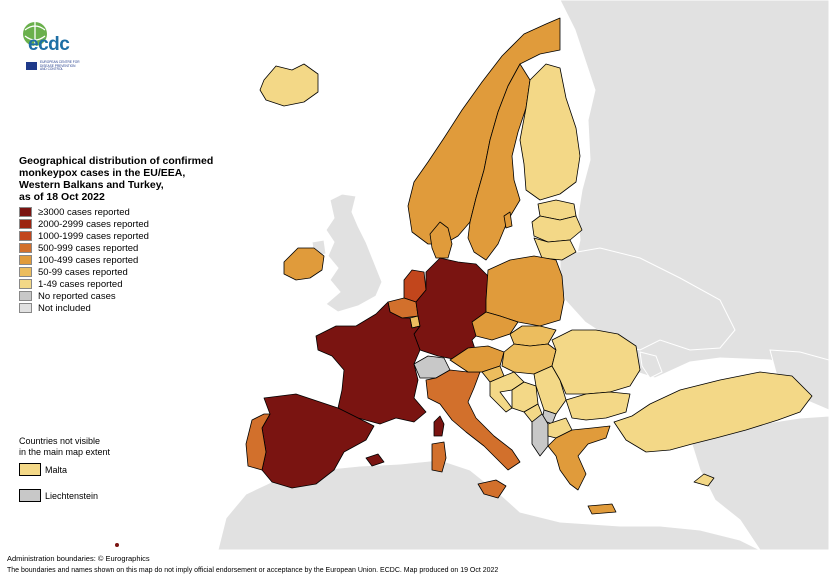  Describe the element at coordinates (647, 299) in the screenshot. I see `belarus-ukraine-region` at that location.